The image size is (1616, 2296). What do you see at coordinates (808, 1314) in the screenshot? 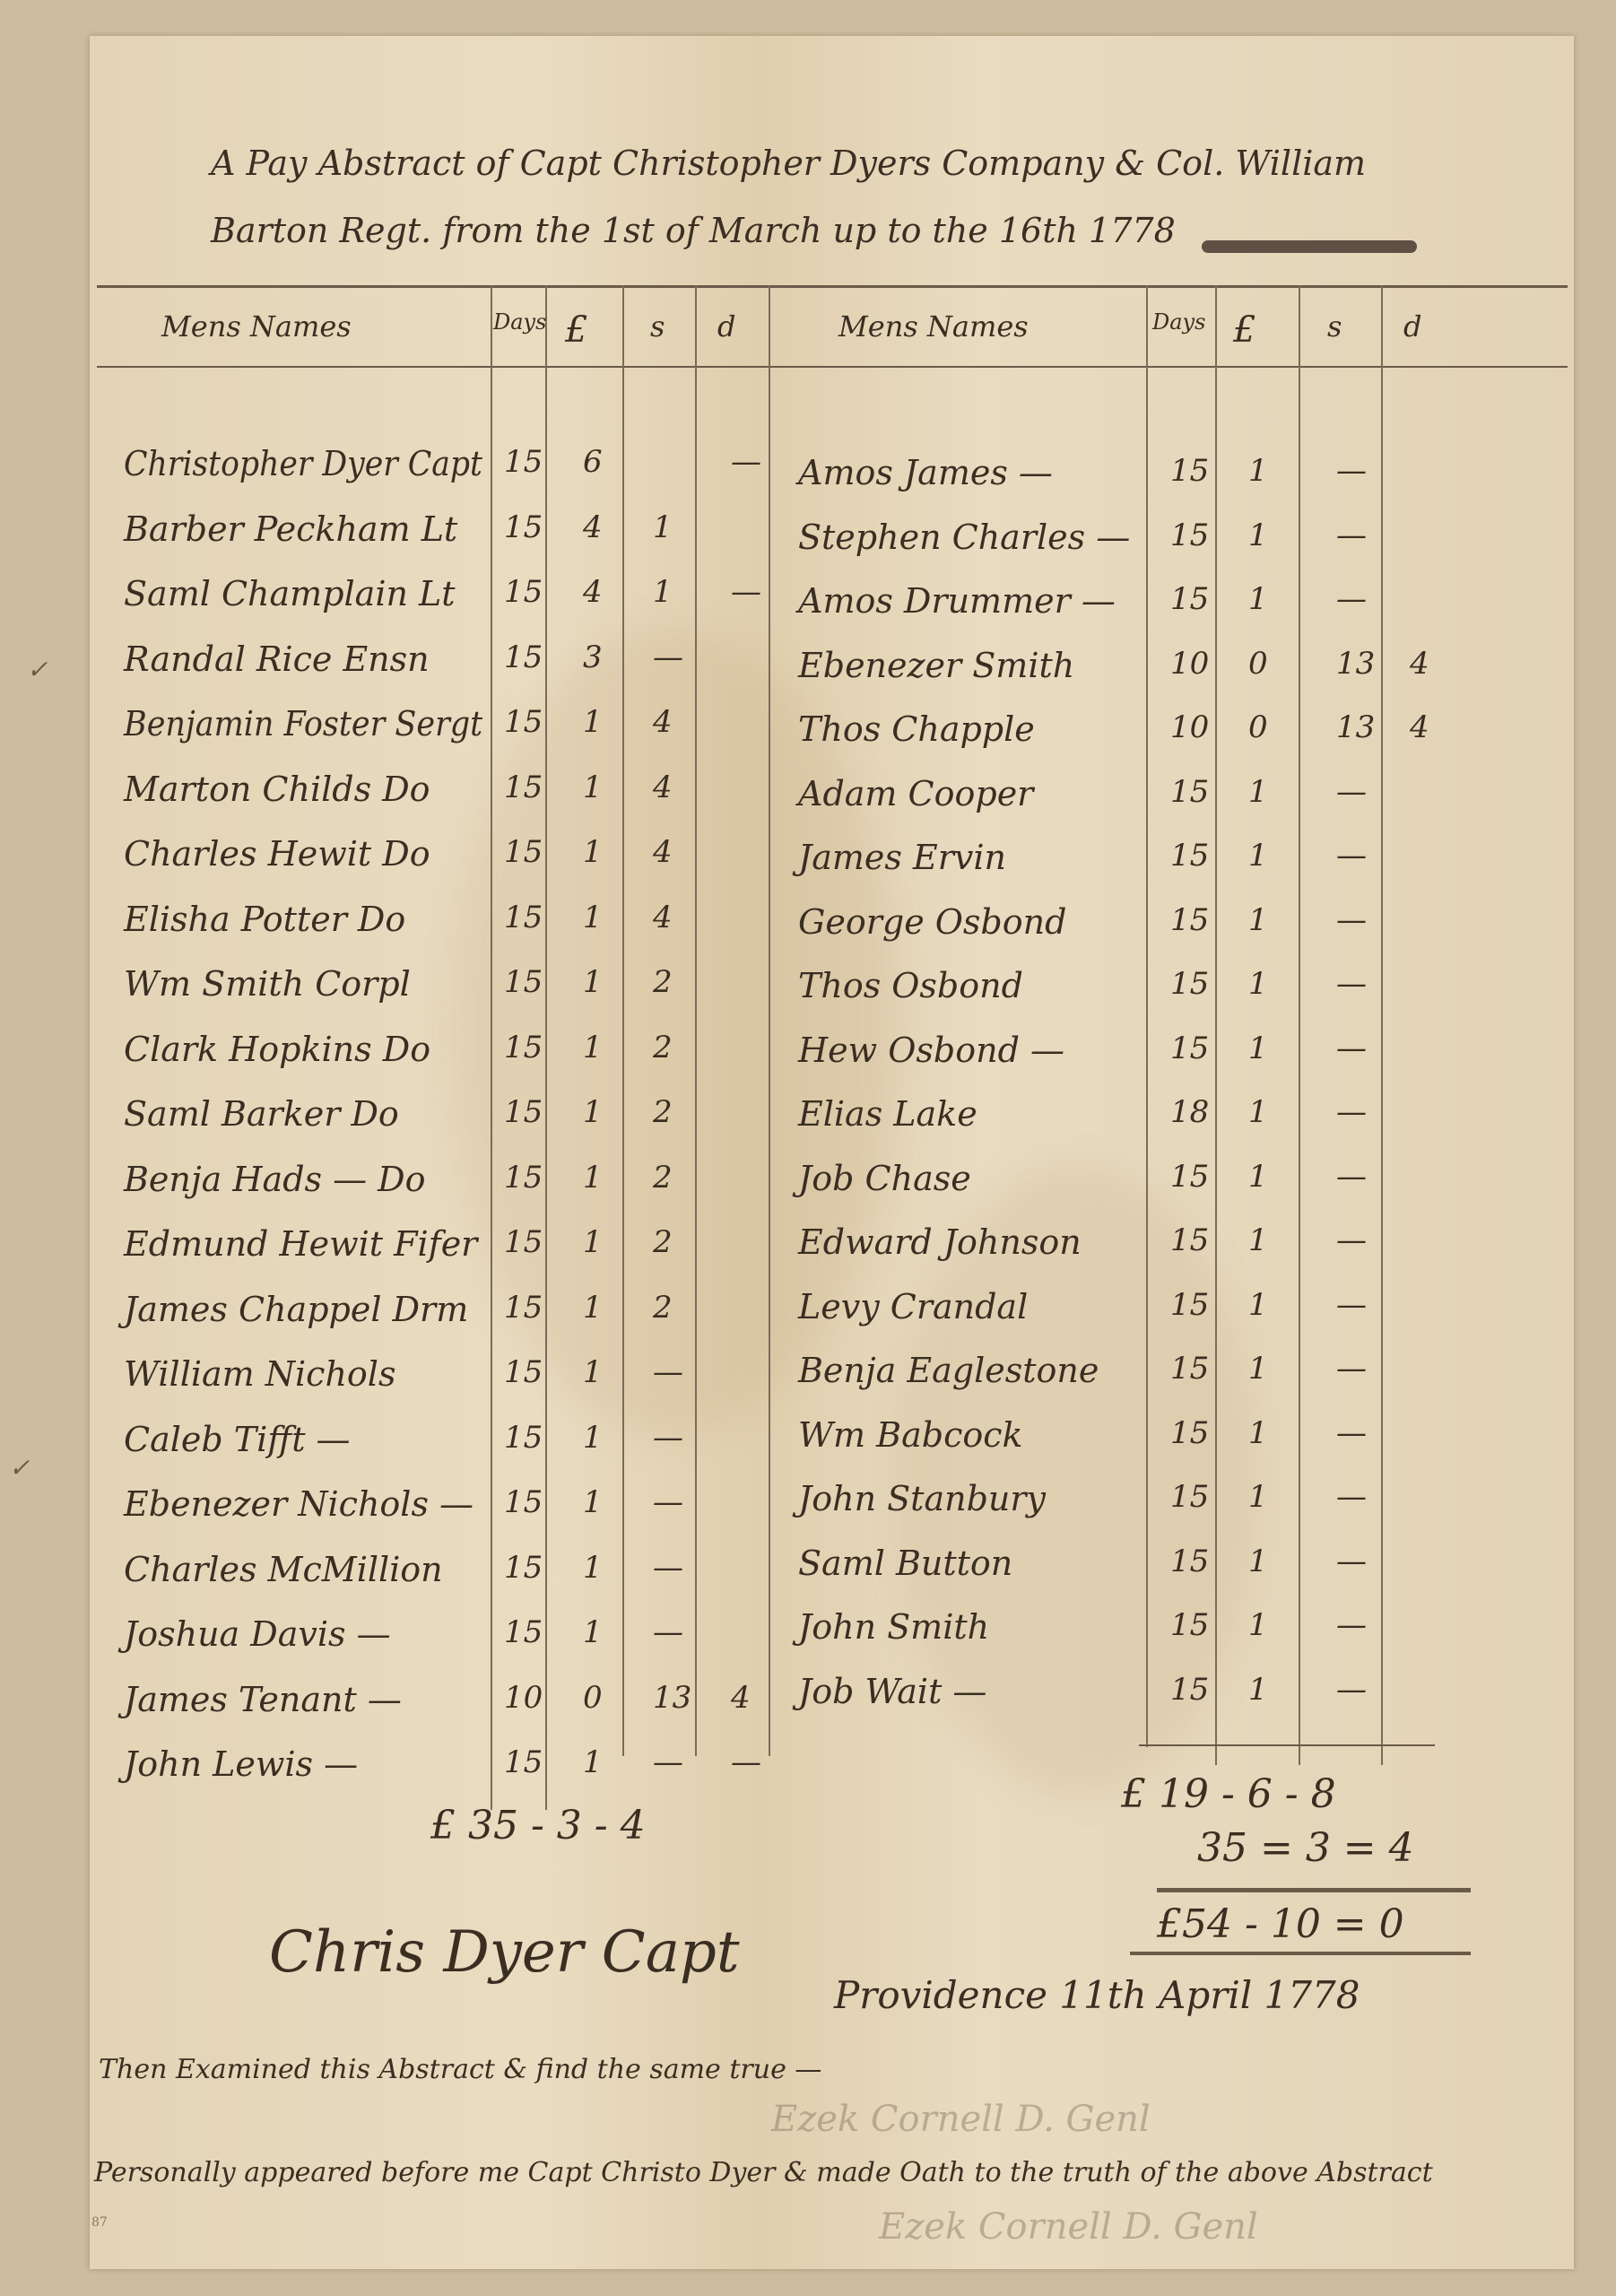
I see `table-row: Levy Crandal 15 1 —` at bounding box center [808, 1314].